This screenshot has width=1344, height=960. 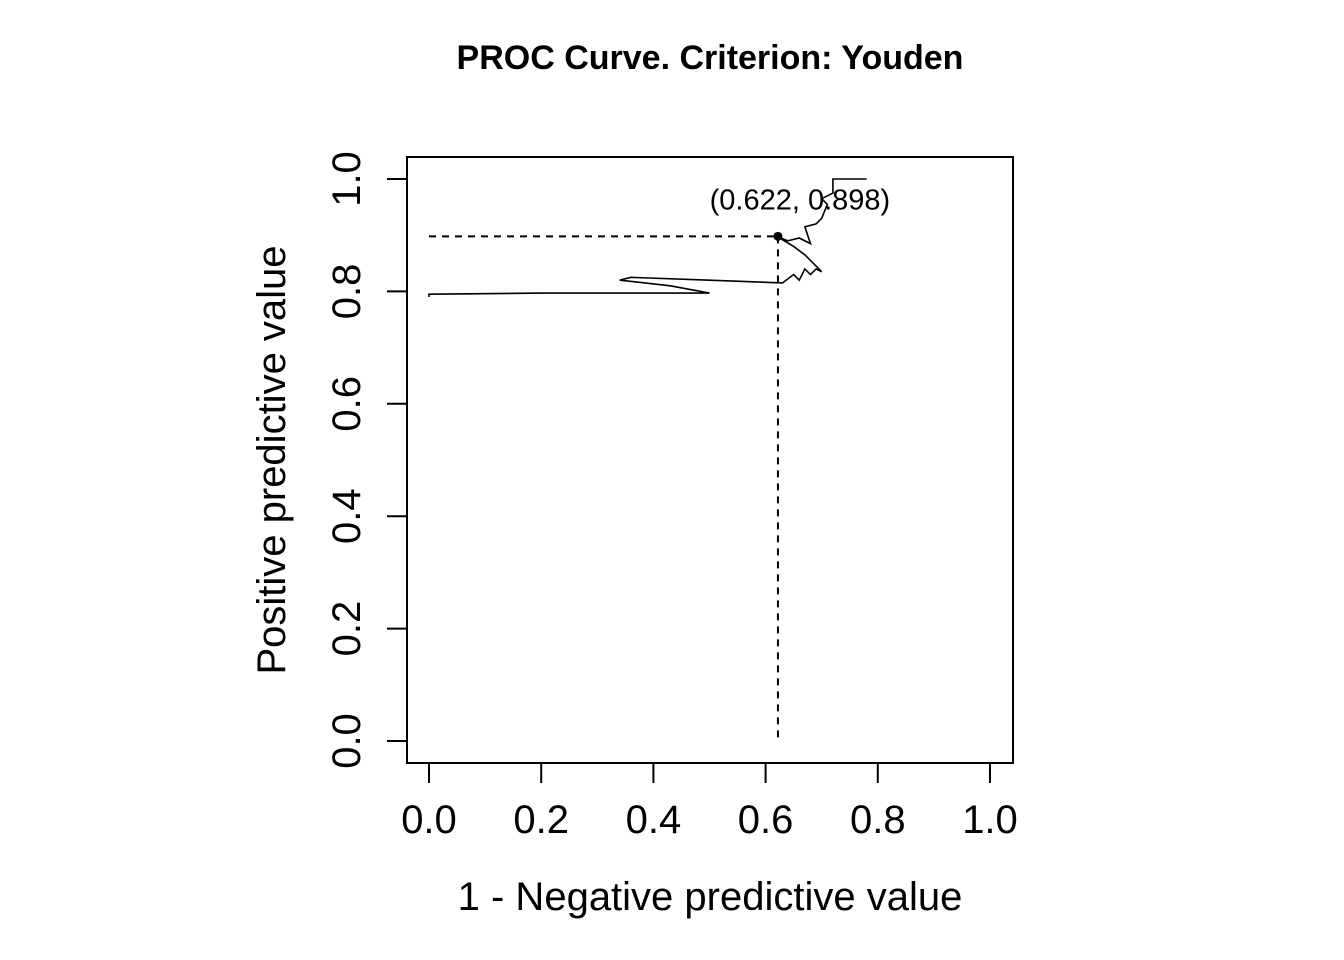 What do you see at coordinates (366, 460) in the screenshot?
I see `y-axis: 0.0 0.2 0.4 0.6 0.8 1.0` at bounding box center [366, 460].